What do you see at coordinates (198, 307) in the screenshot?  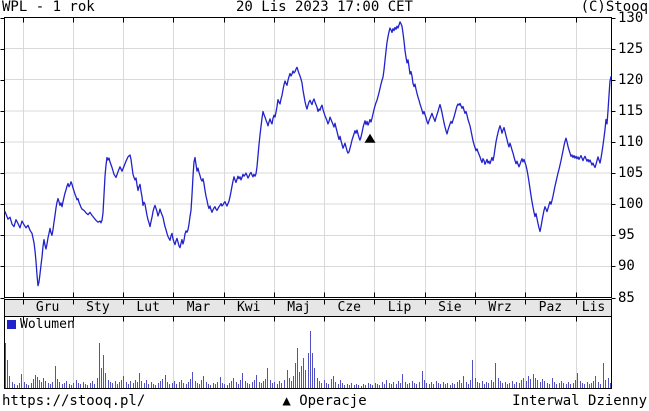 I see `month-label-mar: Mar` at bounding box center [198, 307].